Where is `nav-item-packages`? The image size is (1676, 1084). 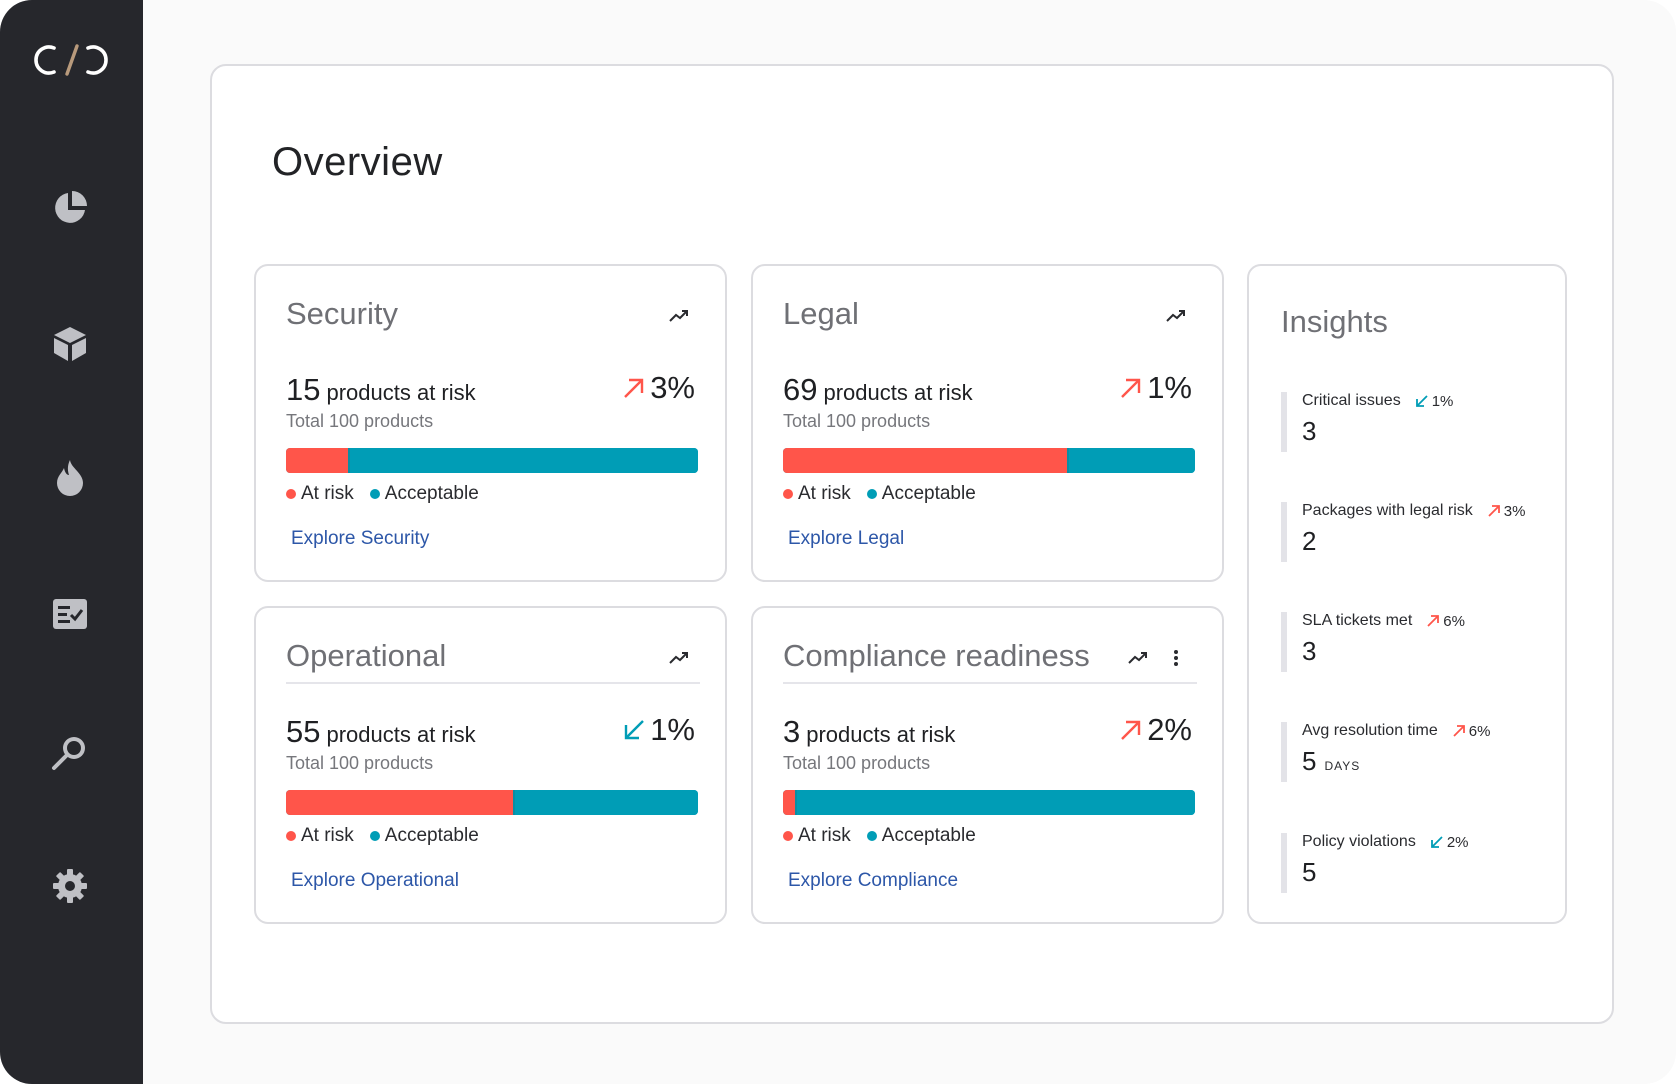 nav-item-packages is located at coordinates (70, 344).